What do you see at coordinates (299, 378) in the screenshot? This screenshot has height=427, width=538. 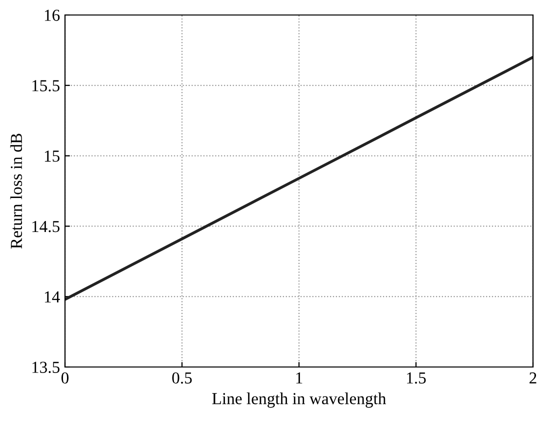 I see `x-tick-label: 1` at bounding box center [299, 378].